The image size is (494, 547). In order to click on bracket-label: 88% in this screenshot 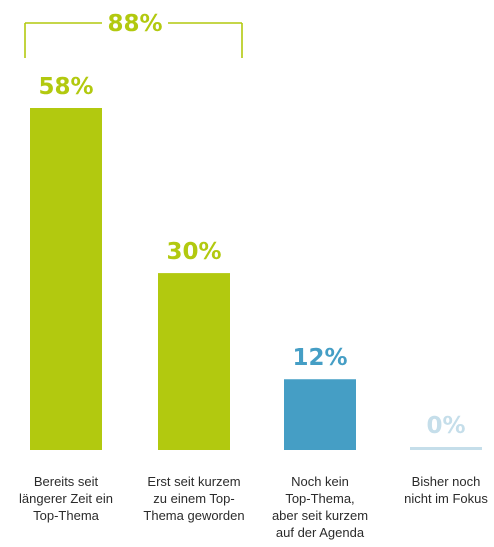, I will do `click(134, 24)`.